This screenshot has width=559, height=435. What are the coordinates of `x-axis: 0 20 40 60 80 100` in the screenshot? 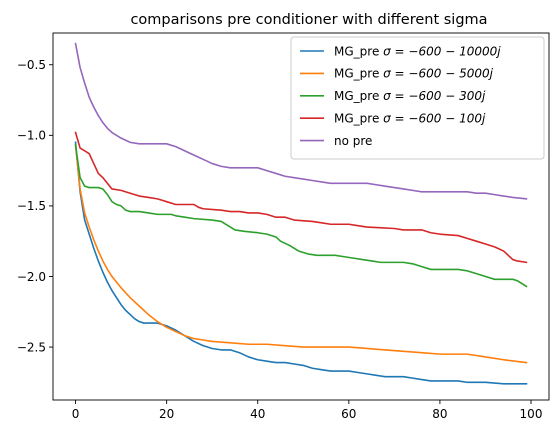 It's located at (307, 410).